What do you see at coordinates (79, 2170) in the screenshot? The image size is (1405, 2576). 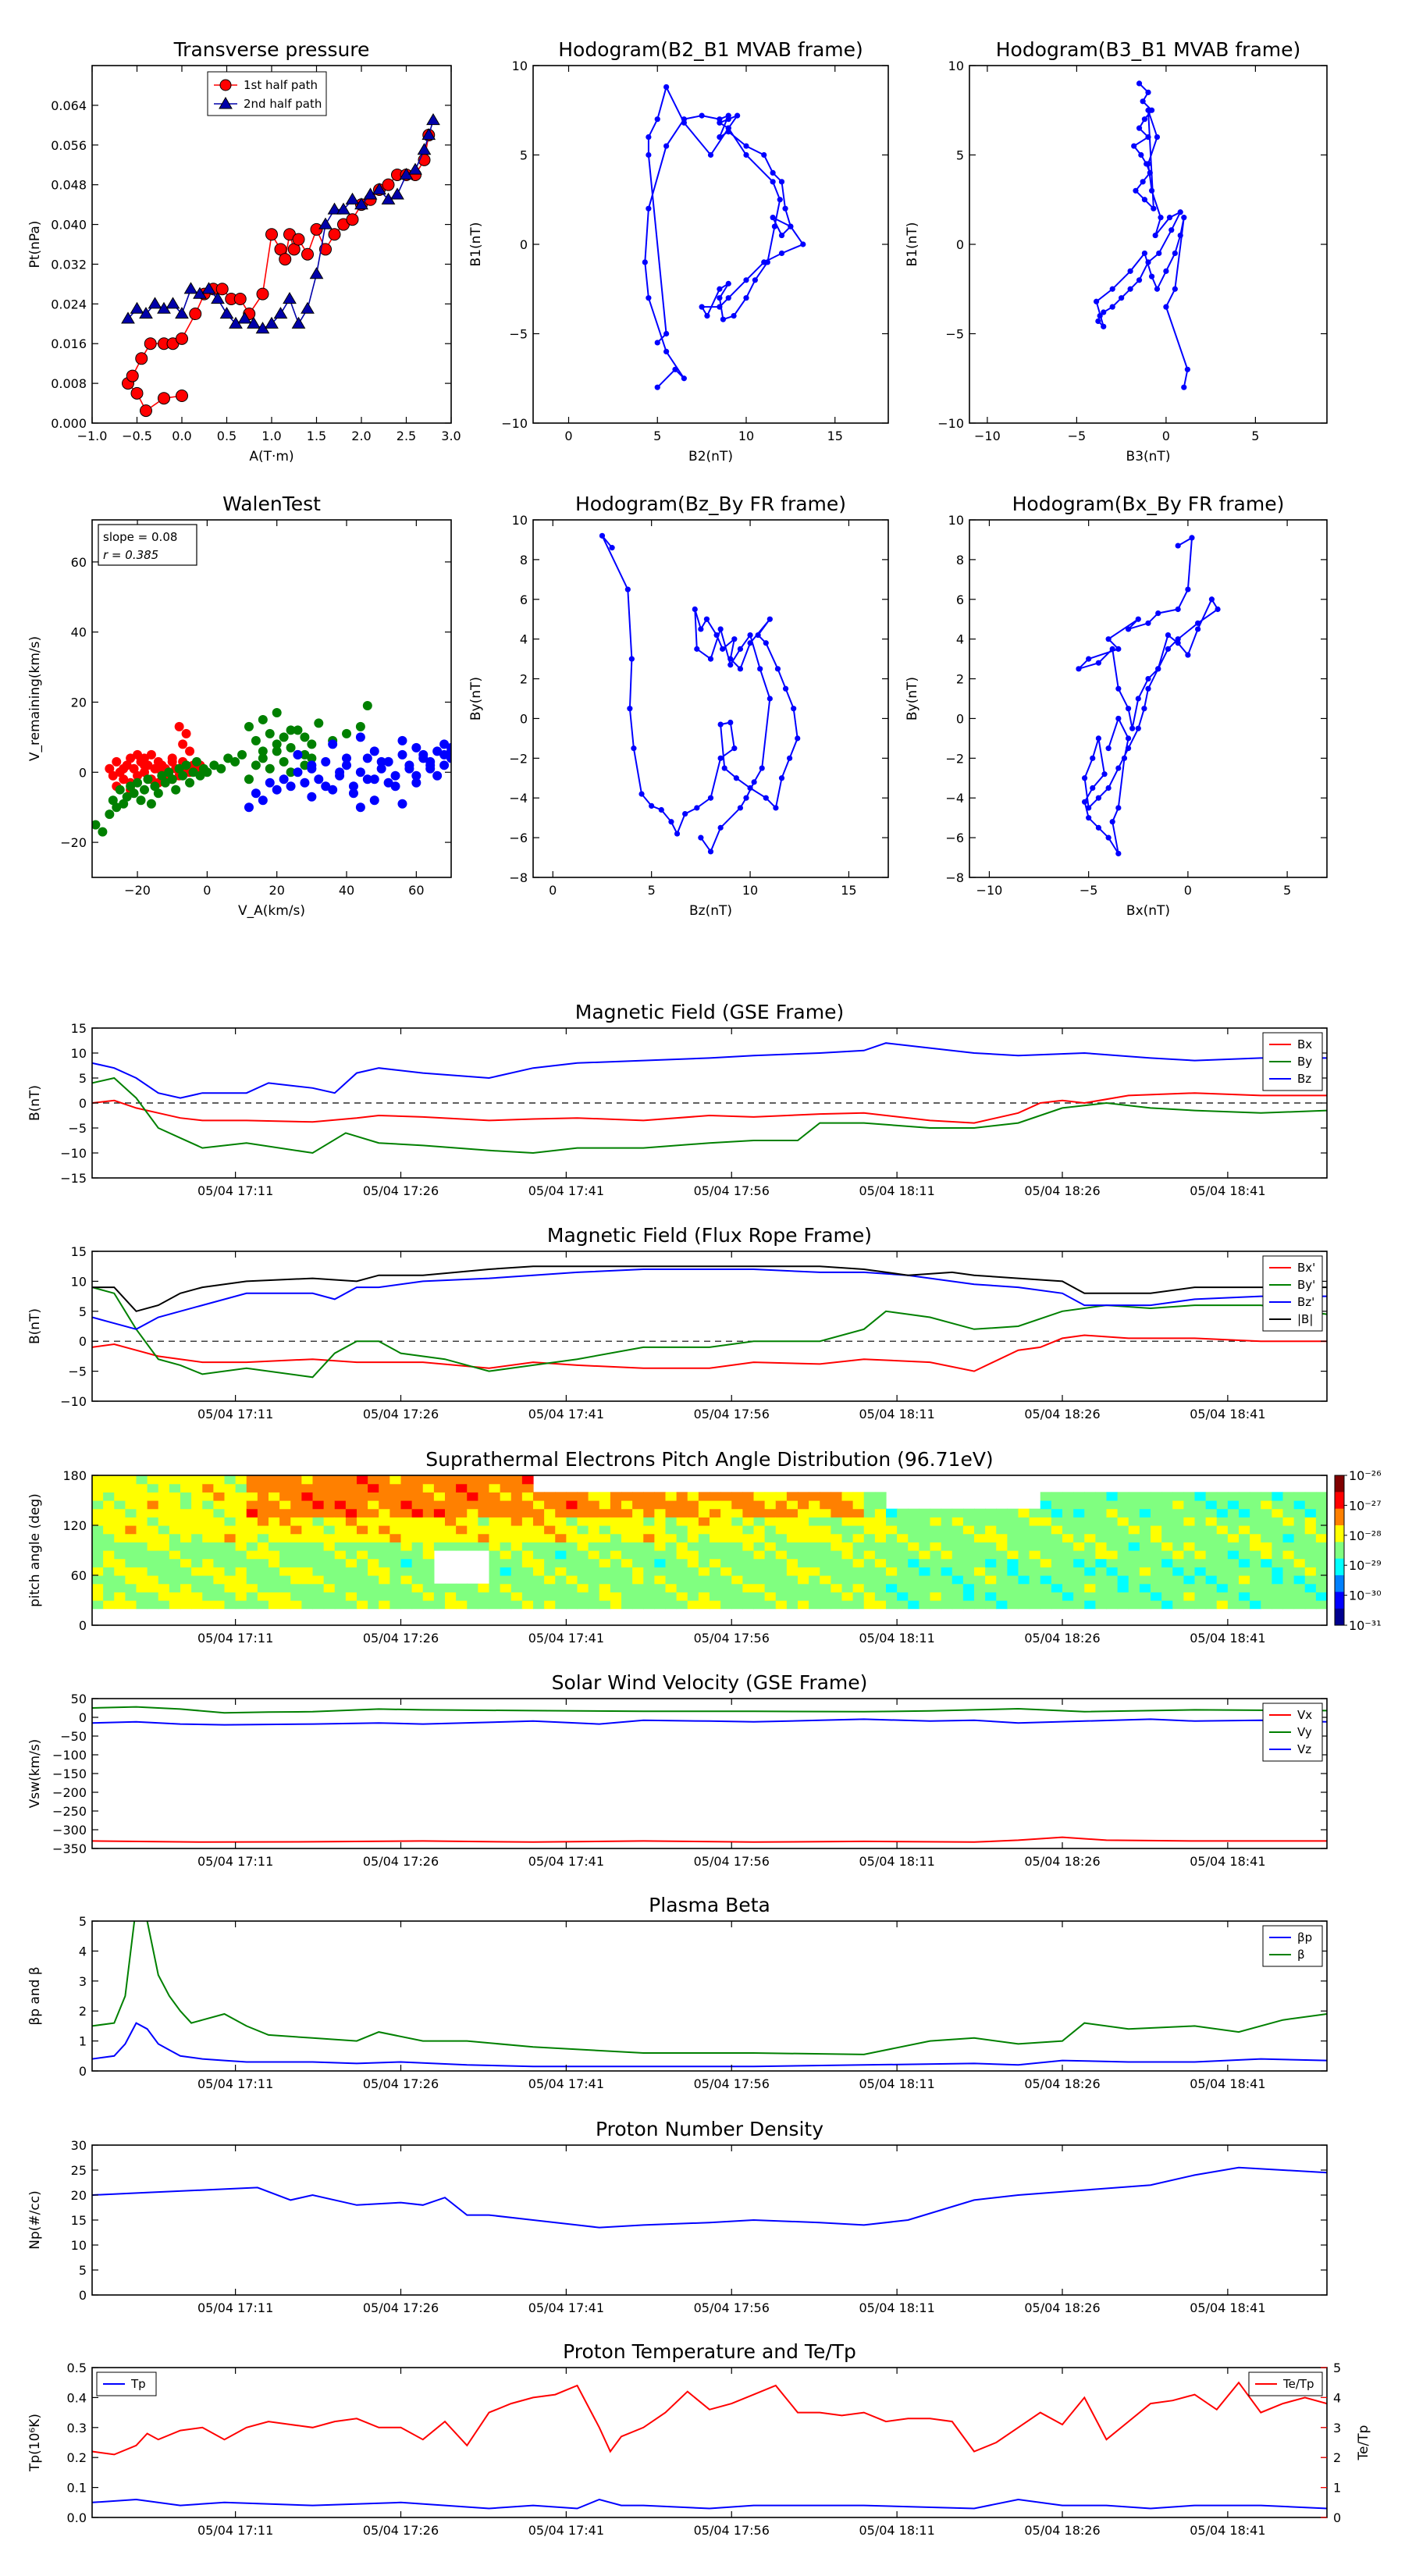 I see `y-tick-label: 25` at bounding box center [79, 2170].